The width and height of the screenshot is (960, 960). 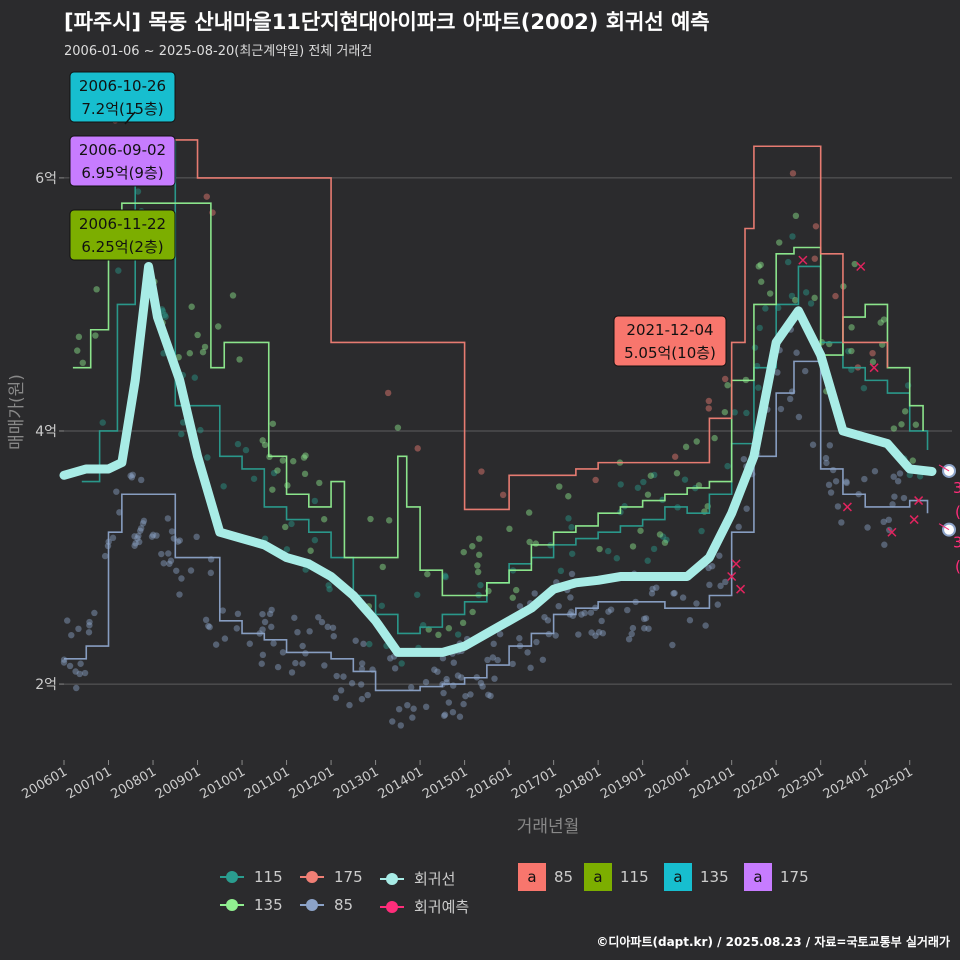 What do you see at coordinates (712, 783) in the screenshot?
I see `x-tick-label: 202101` at bounding box center [712, 783].